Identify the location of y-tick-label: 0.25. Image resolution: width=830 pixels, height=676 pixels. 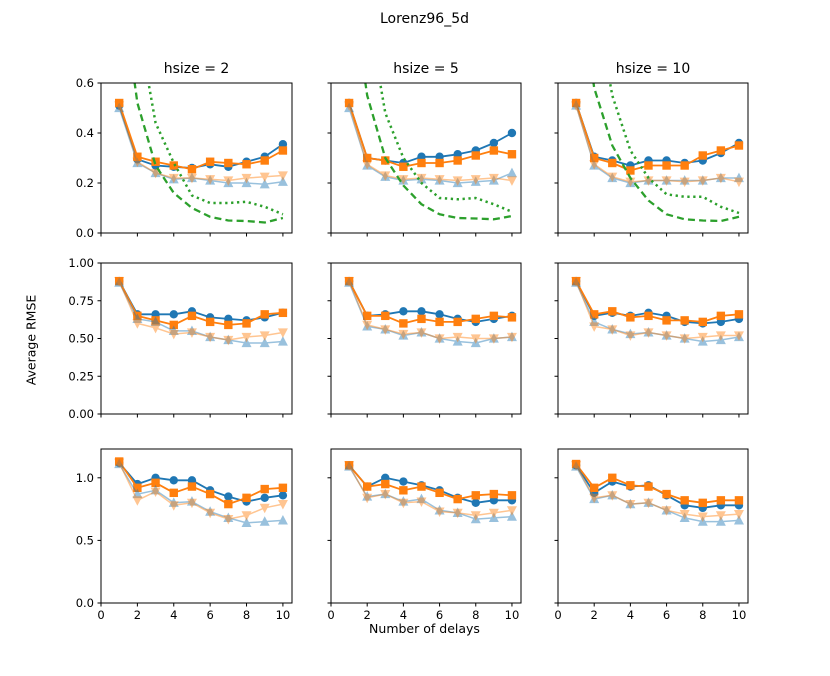
(81, 376).